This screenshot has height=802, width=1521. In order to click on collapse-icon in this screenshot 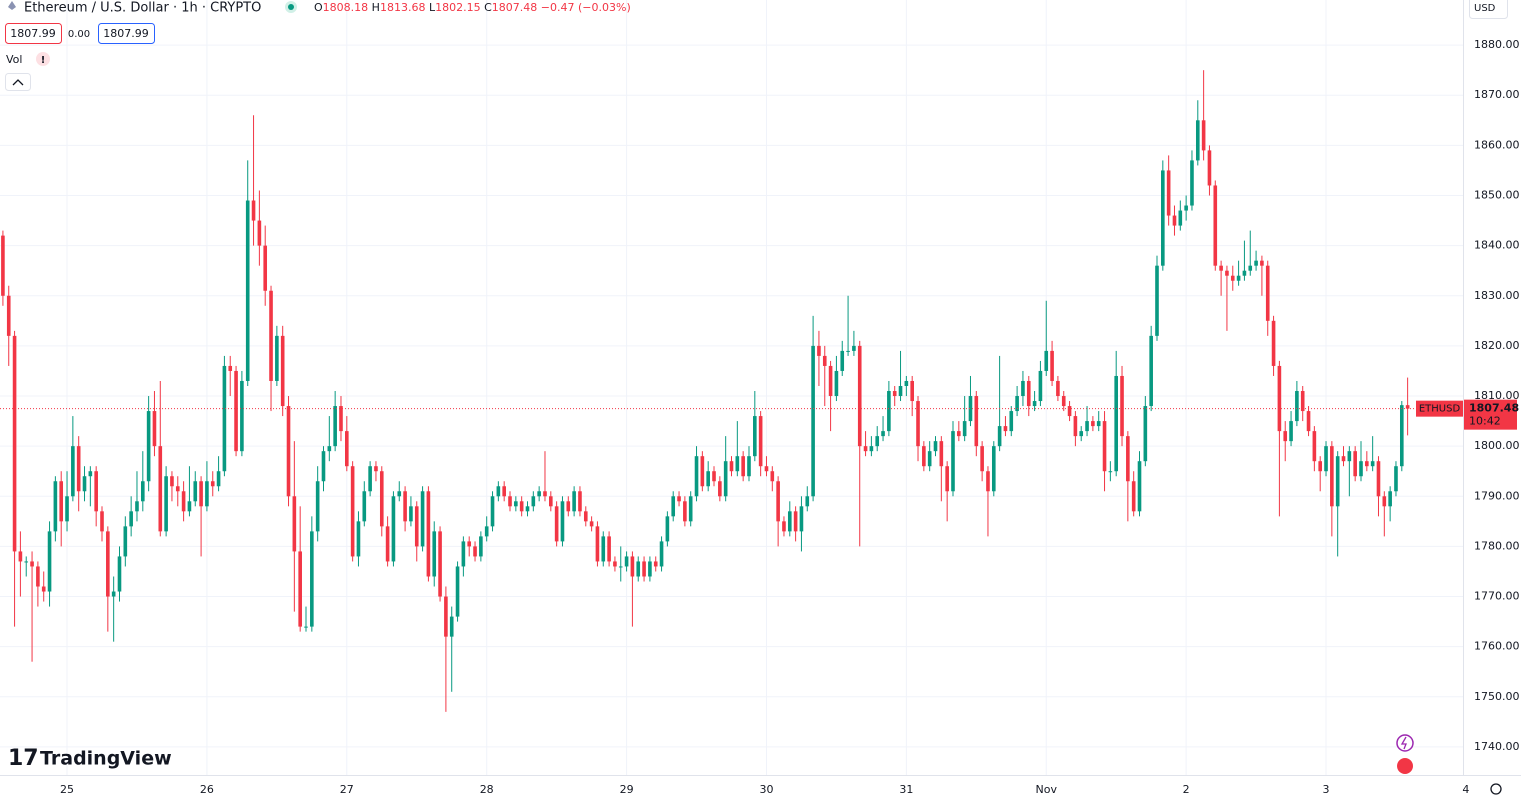, I will do `click(18, 82)`.